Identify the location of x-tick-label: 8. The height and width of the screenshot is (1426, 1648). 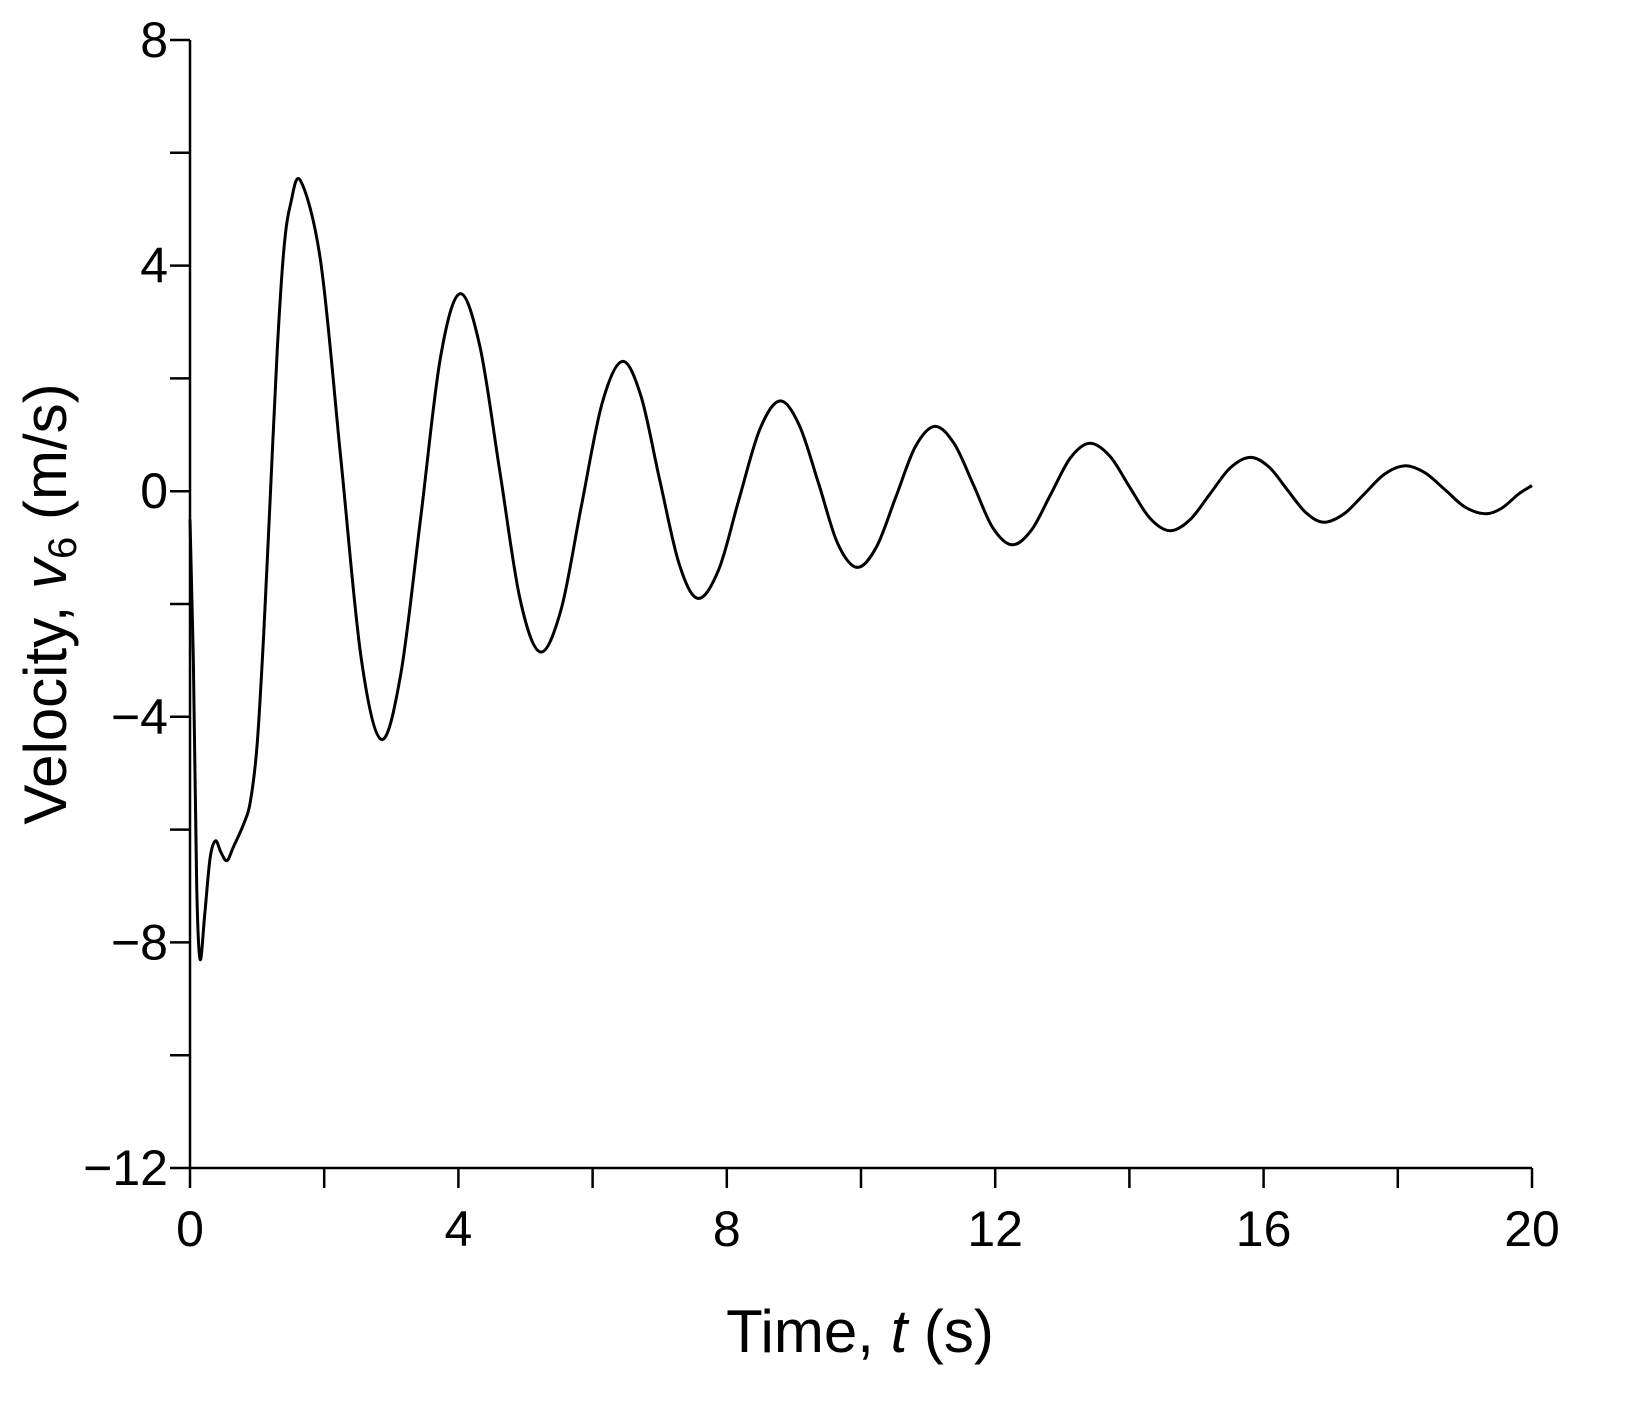
(727, 1229).